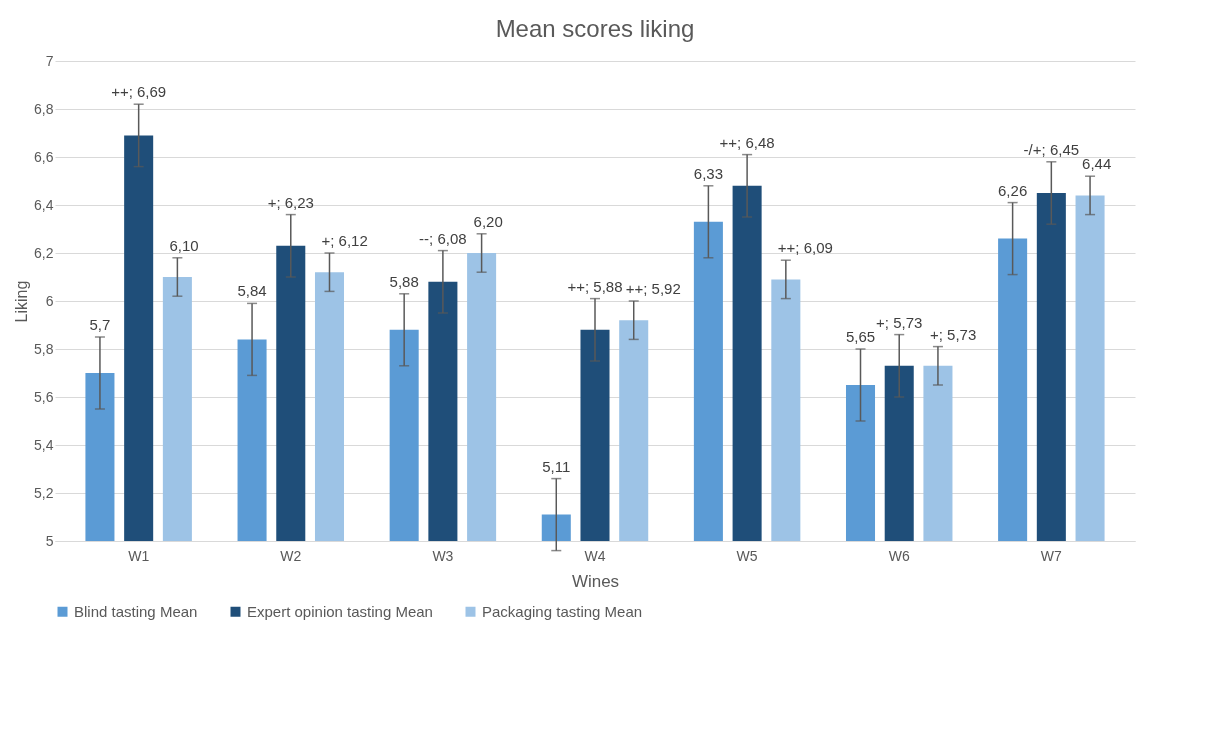 This screenshot has height=740, width=1214. What do you see at coordinates (653, 288) in the screenshot?
I see `data-label: ++; 5,92` at bounding box center [653, 288].